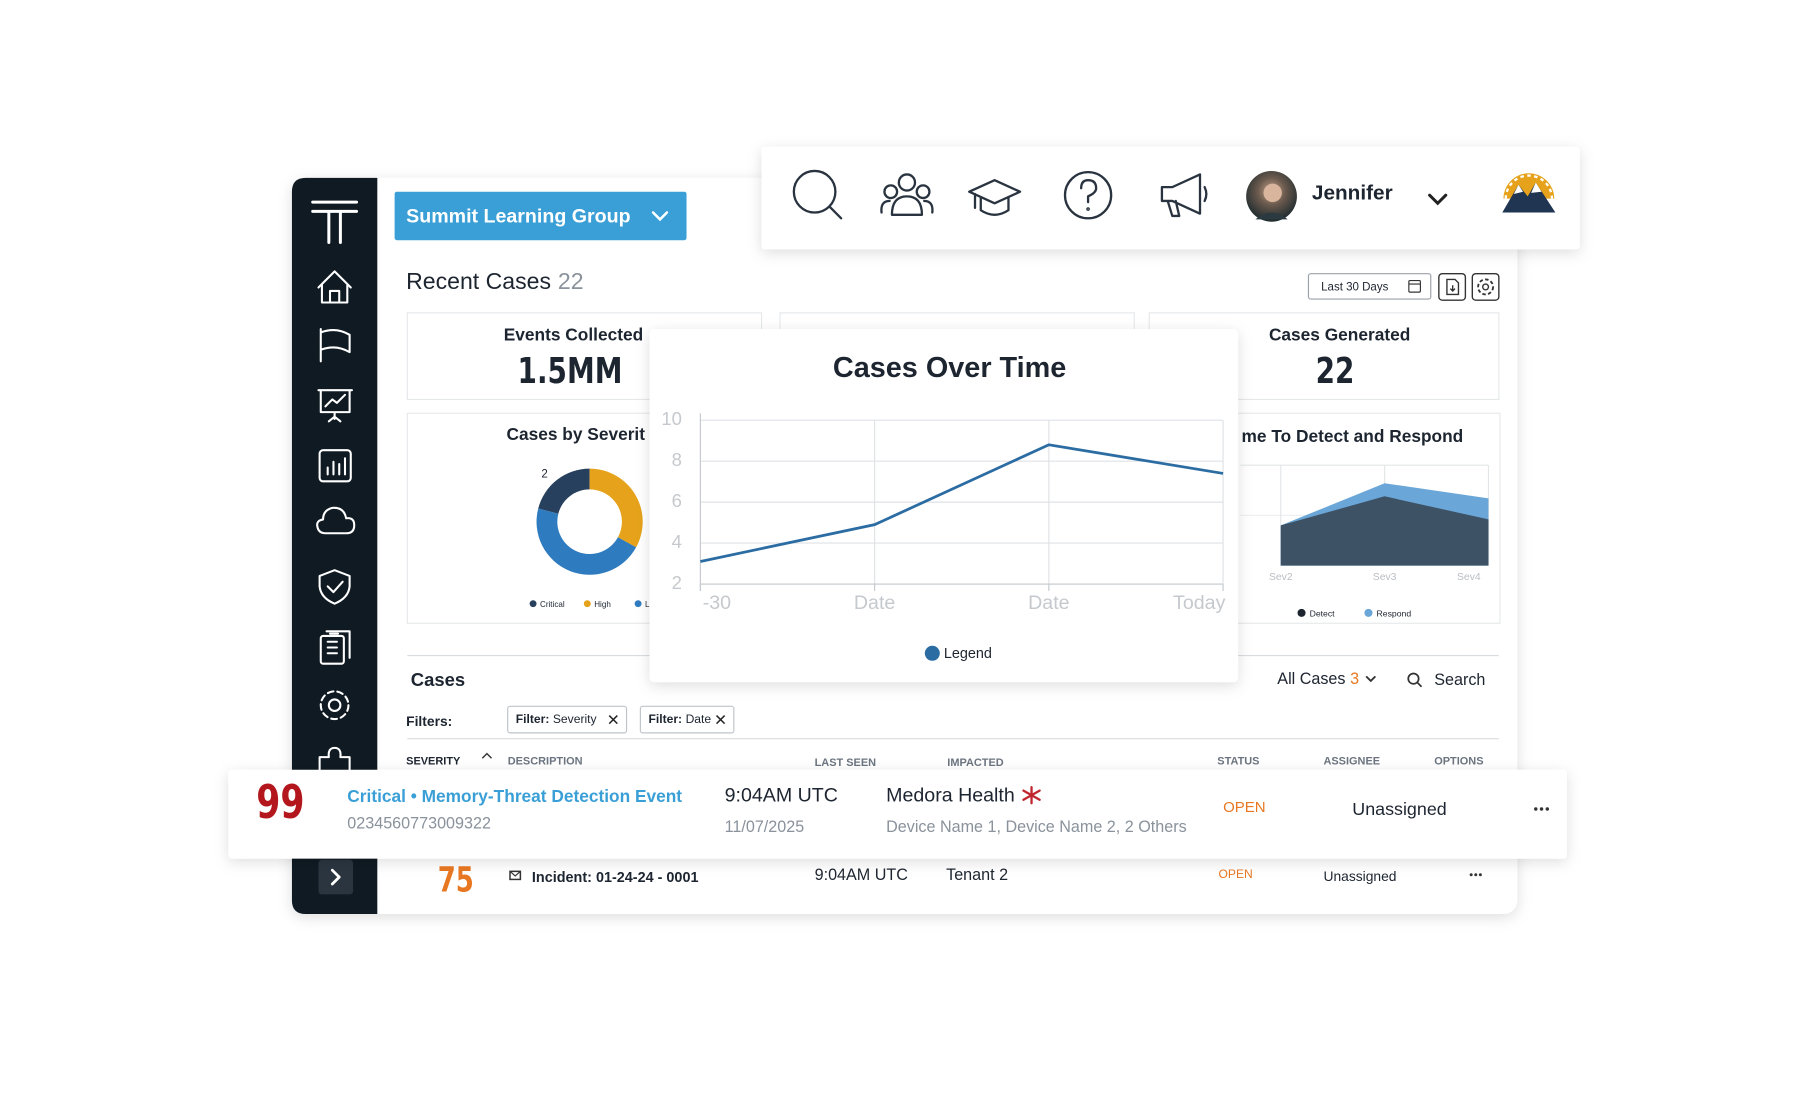 The image size is (1800, 1100). I want to click on y-tick-label: 6, so click(677, 500).